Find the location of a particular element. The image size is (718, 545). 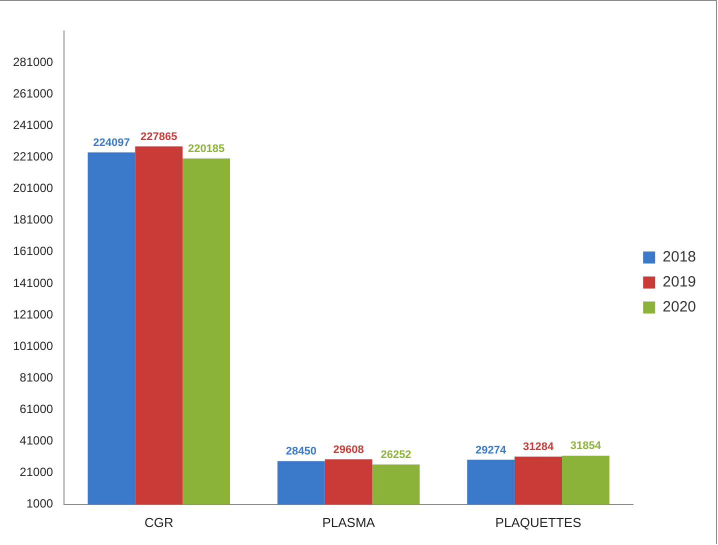

data-label: 29608 is located at coordinates (348, 450).